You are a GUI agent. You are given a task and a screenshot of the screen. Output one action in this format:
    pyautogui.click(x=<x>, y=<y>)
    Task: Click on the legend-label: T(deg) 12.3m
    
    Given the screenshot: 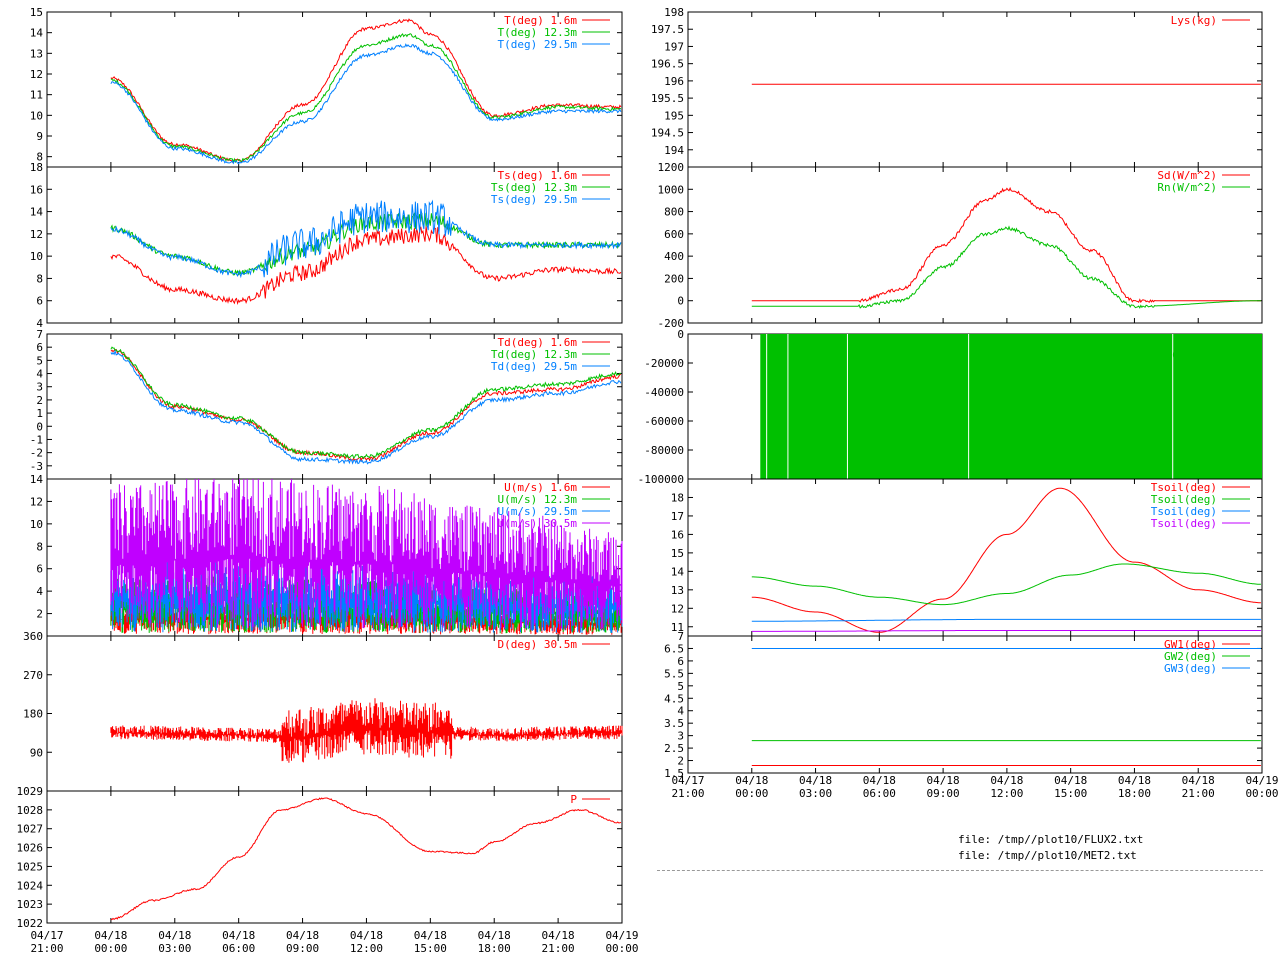 What is the action you would take?
    pyautogui.click(x=538, y=32)
    